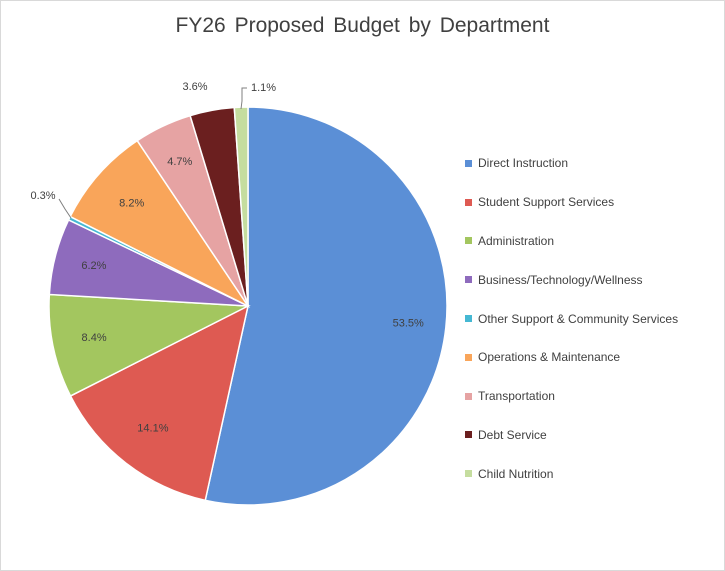 This screenshot has height=571, width=725. I want to click on legend-label: Child Nutrition, so click(516, 473).